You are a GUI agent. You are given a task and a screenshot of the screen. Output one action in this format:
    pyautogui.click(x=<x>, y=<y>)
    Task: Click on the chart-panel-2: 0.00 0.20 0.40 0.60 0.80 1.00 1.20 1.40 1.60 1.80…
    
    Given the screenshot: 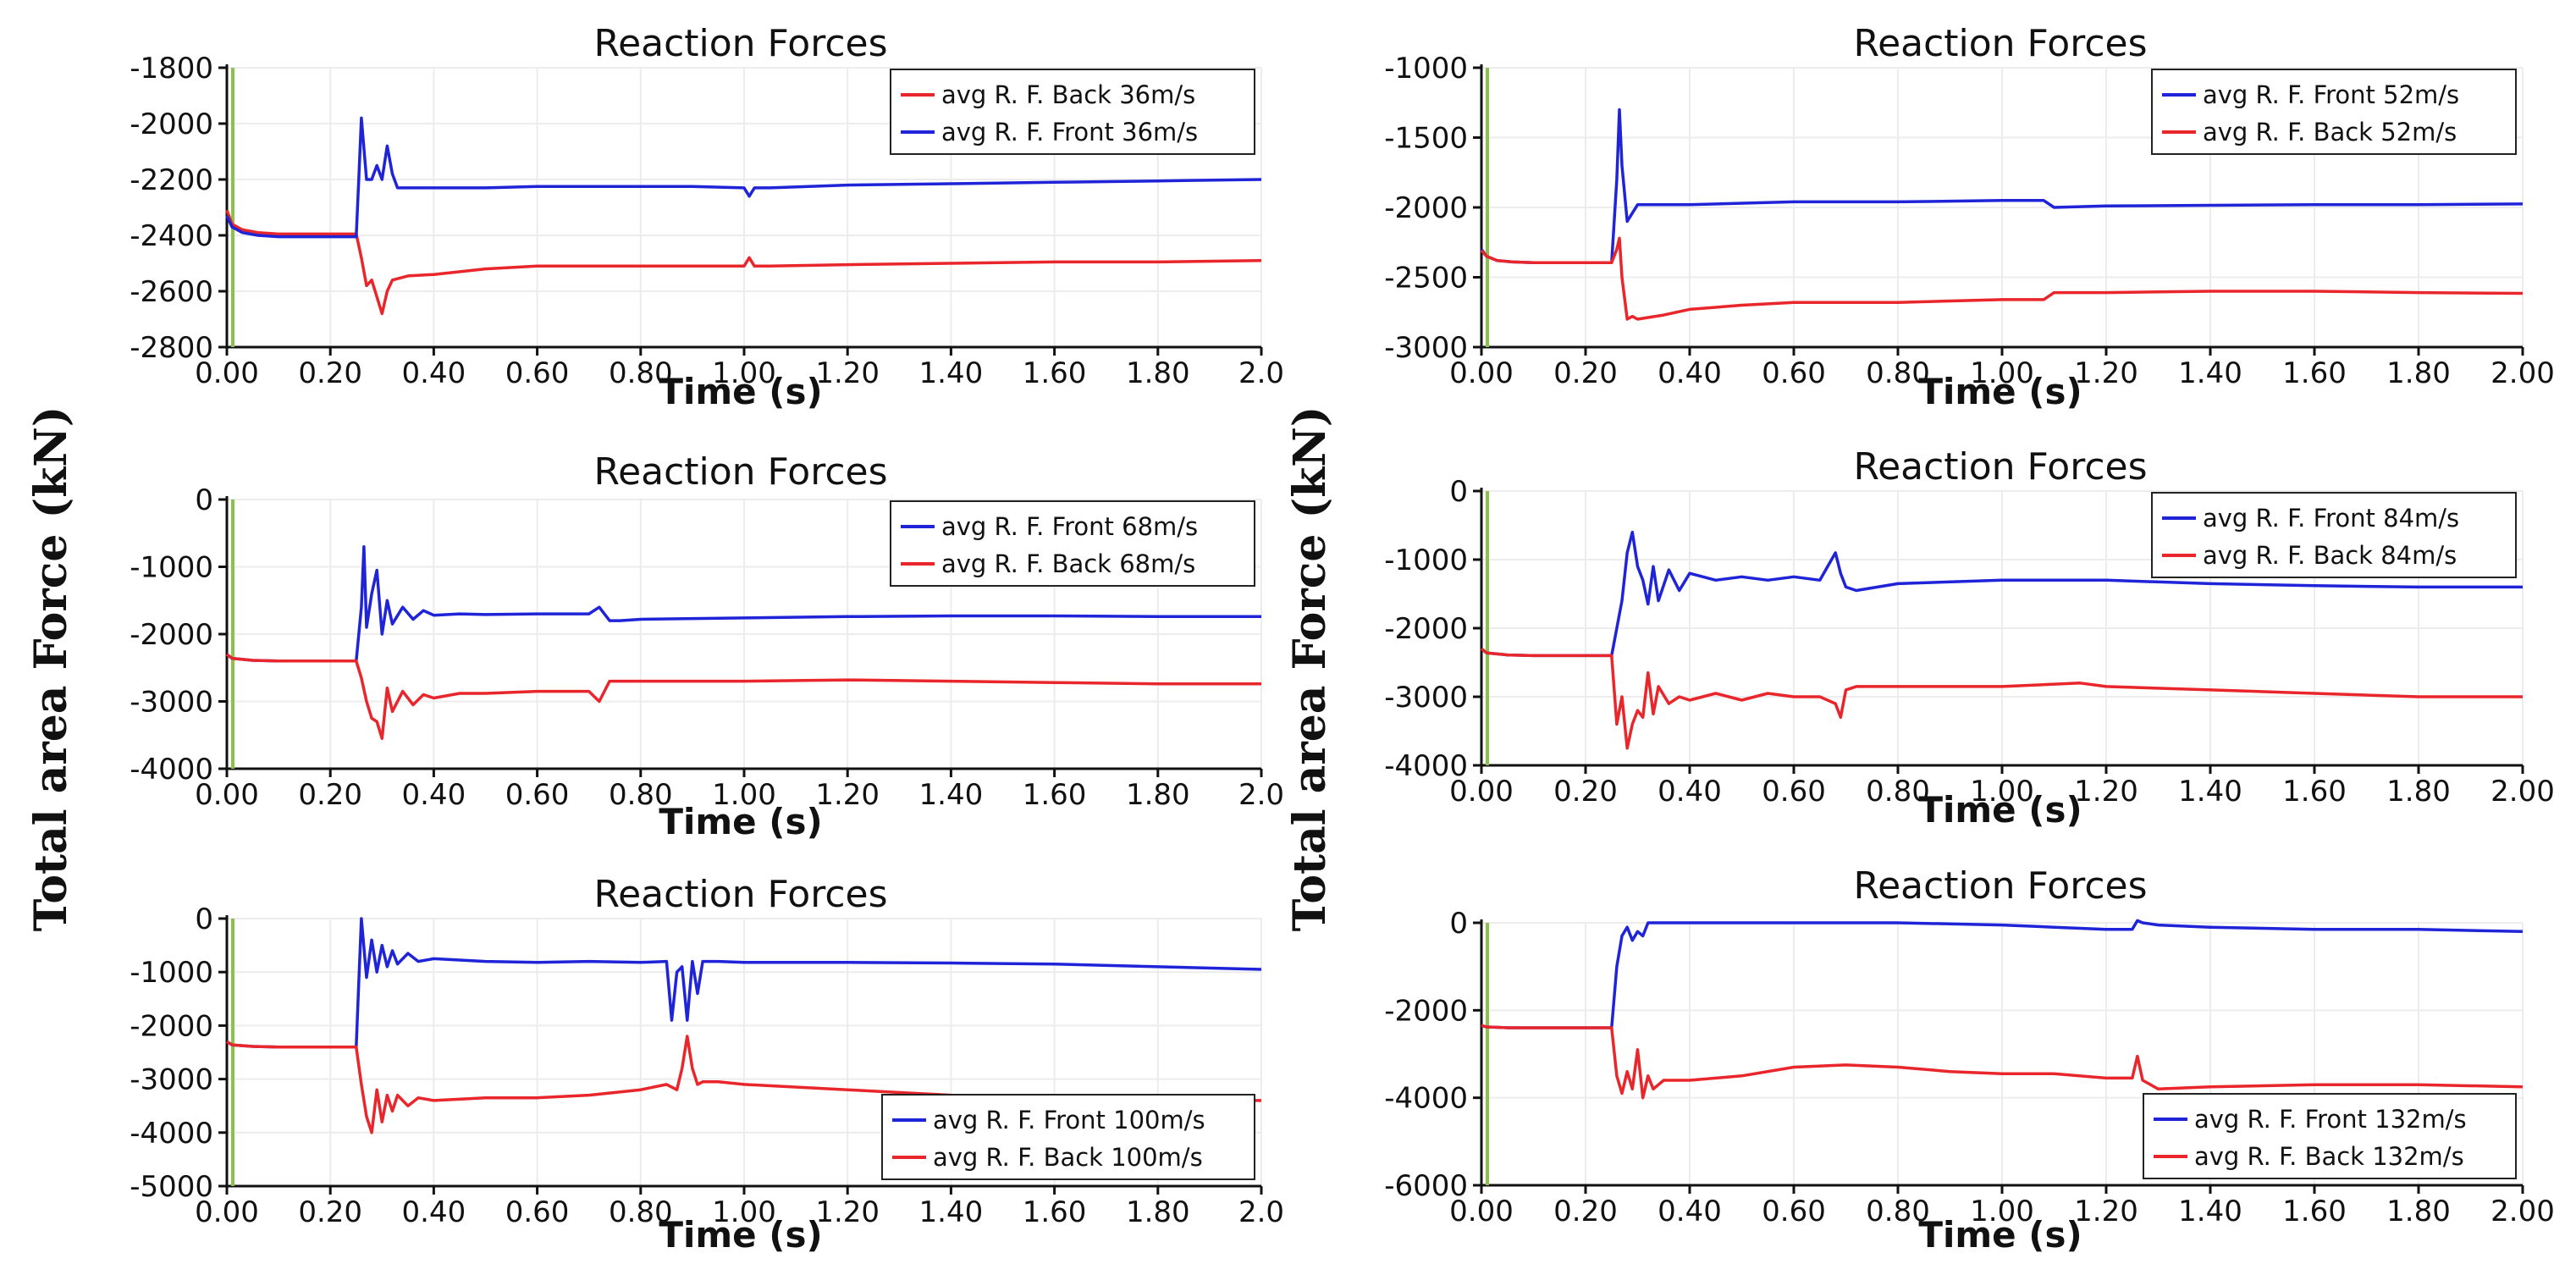 What is the action you would take?
    pyautogui.click(x=1970, y=217)
    